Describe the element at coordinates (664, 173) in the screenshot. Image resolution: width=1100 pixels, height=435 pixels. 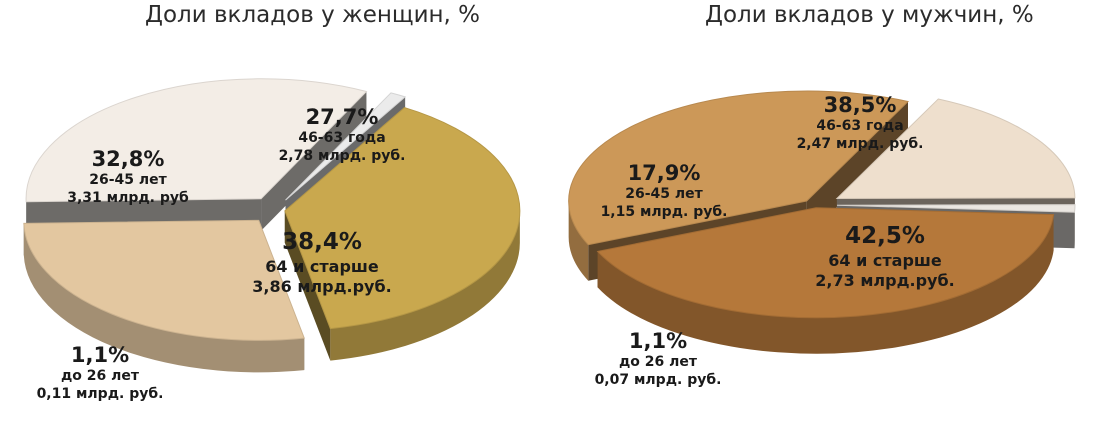
I see `slice-percent: 17,9%` at that location.